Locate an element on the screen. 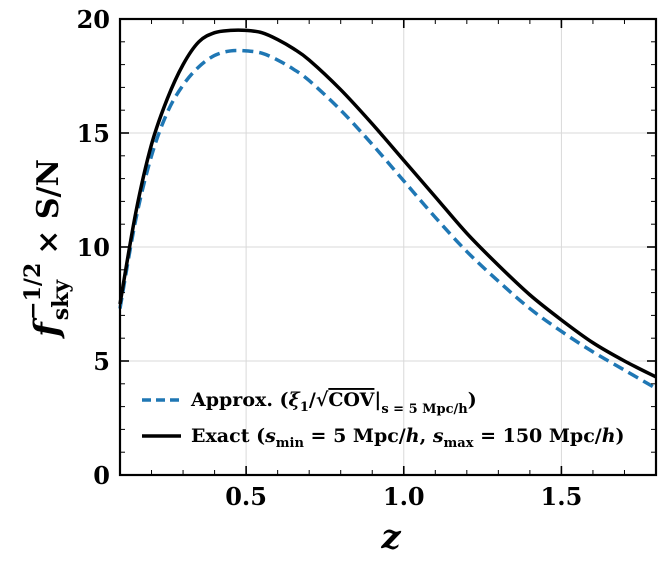 This screenshot has width=664, height=561. y-tick-label: 10 is located at coordinates (93, 247).